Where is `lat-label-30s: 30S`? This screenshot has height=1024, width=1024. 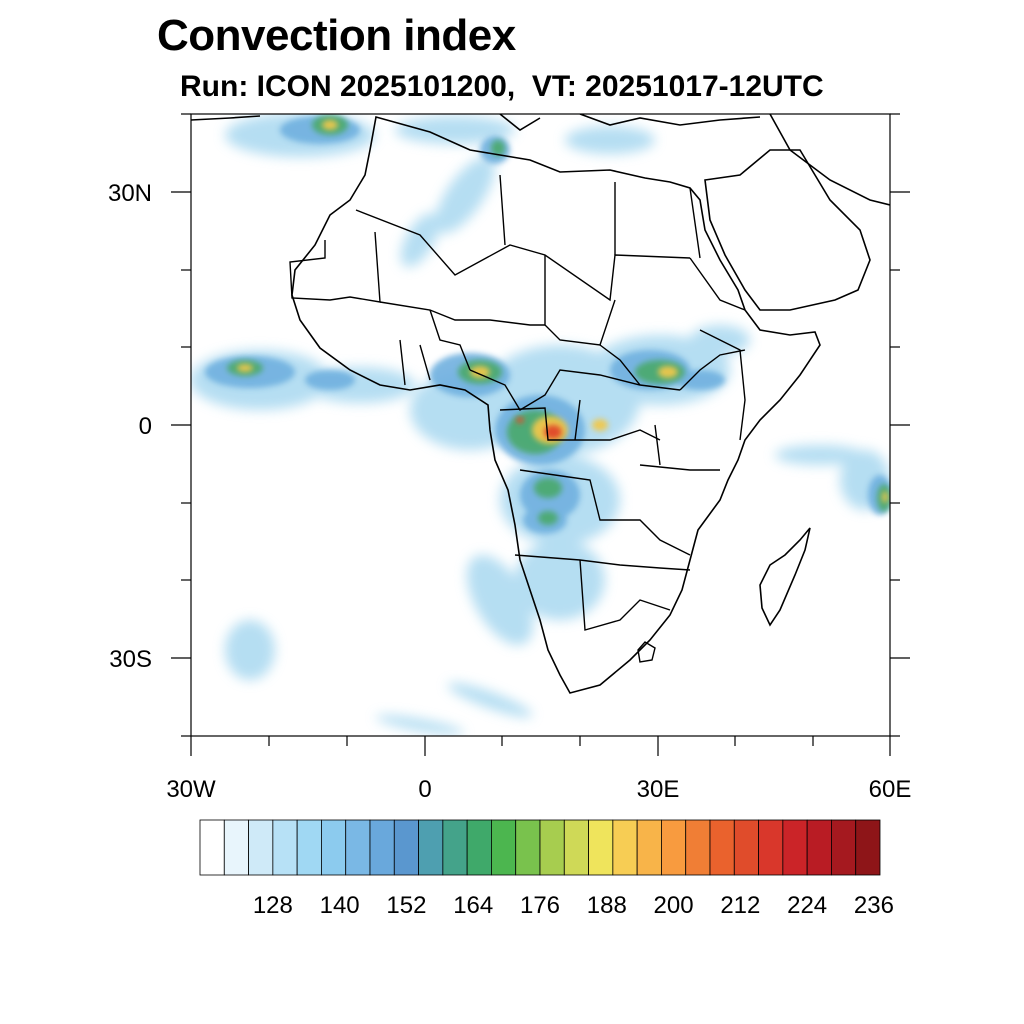
lat-label-30s: 30S is located at coordinates (130, 659).